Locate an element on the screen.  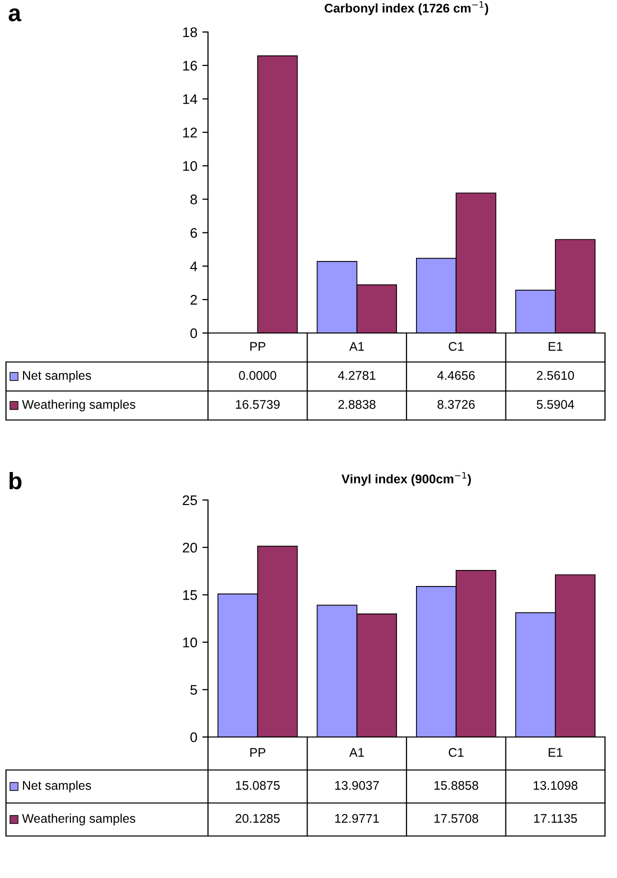
y-tick-label: 25 is located at coordinates (190, 500).